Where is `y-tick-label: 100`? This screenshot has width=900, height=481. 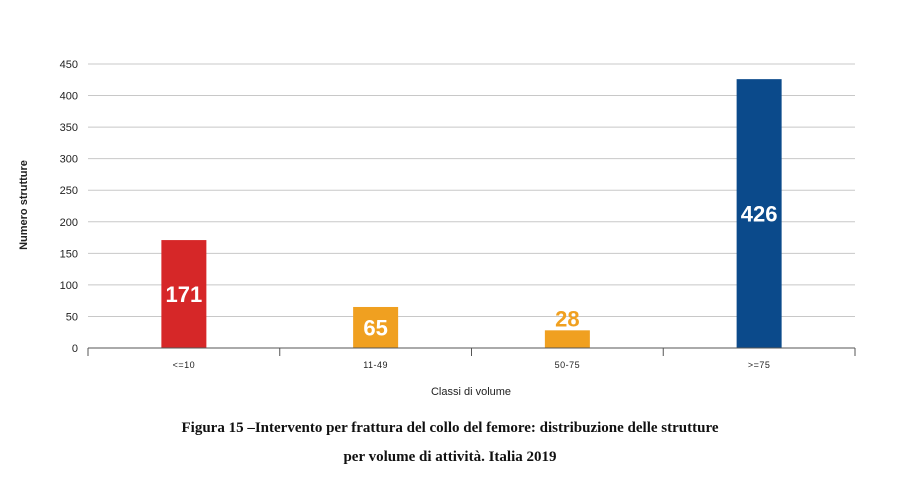
y-tick-label: 100 is located at coordinates (69, 286).